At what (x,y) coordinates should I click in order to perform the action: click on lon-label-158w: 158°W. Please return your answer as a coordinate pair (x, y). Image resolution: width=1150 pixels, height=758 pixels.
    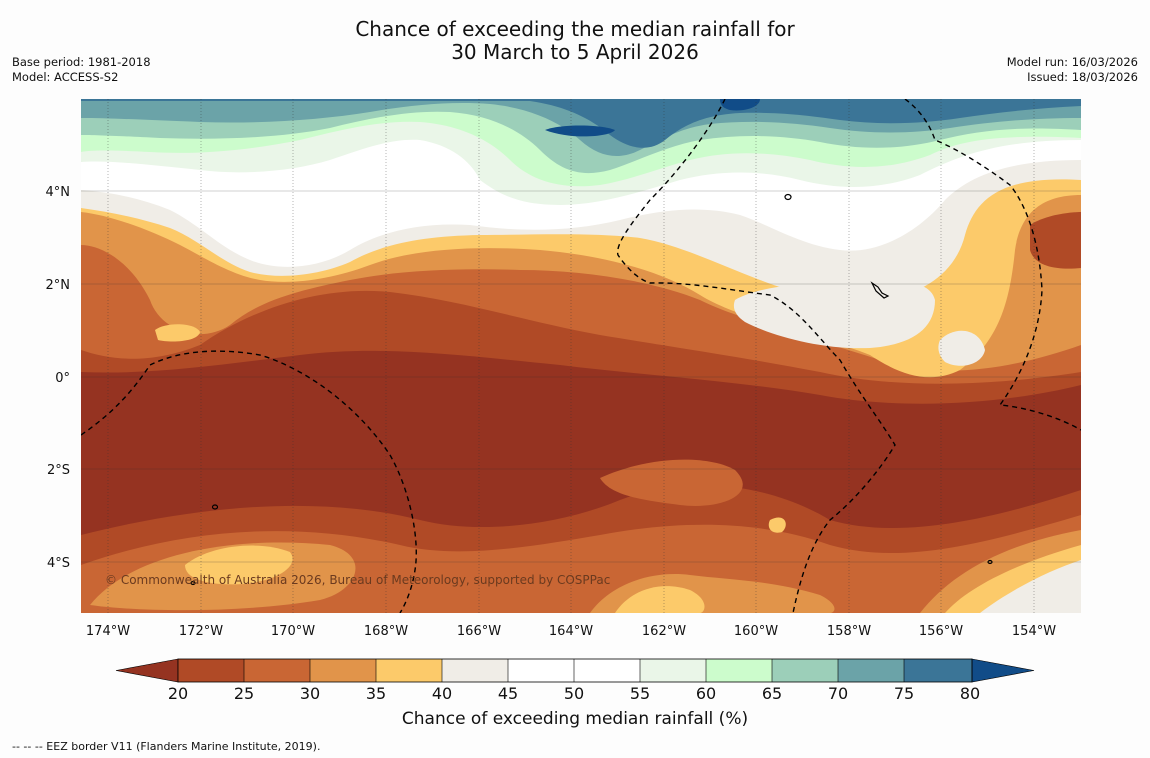
    Looking at the image, I should click on (849, 631).